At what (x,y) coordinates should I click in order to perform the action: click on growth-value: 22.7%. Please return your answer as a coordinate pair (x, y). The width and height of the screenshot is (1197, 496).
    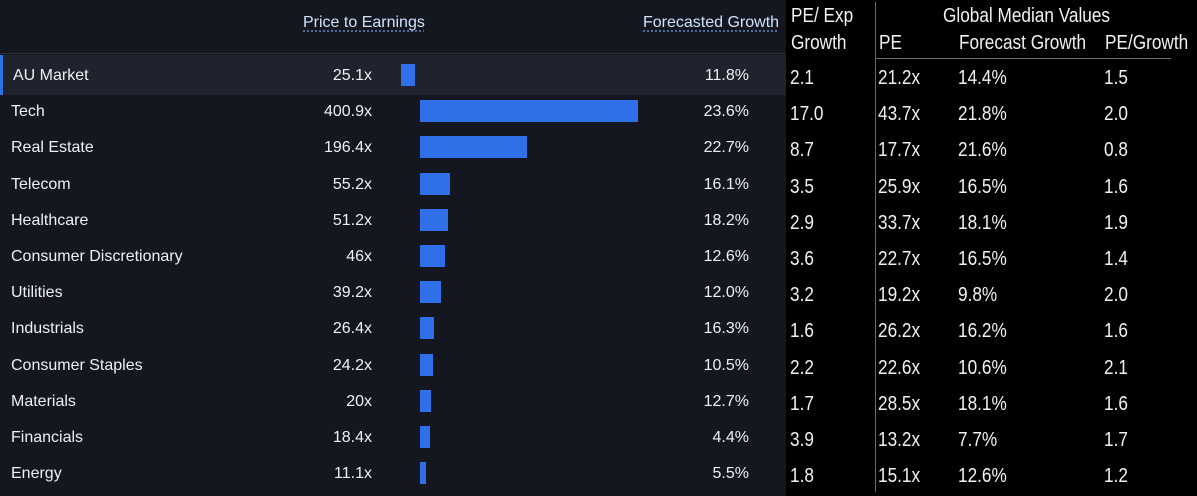
    Looking at the image, I should click on (726, 148).